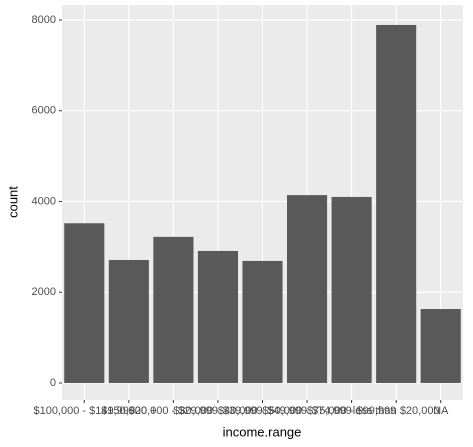 This screenshot has height=447, width=473. Describe the element at coordinates (262, 411) in the screenshot. I see `x-tick-label: $40,000 - $49,999` at that location.